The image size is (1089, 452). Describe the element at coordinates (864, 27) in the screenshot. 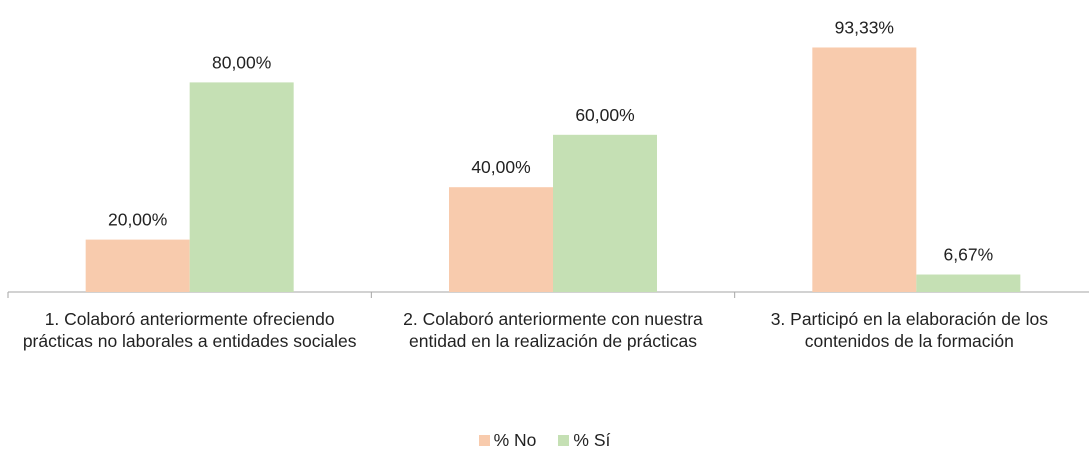

I see `value-label: 93,33%` at that location.